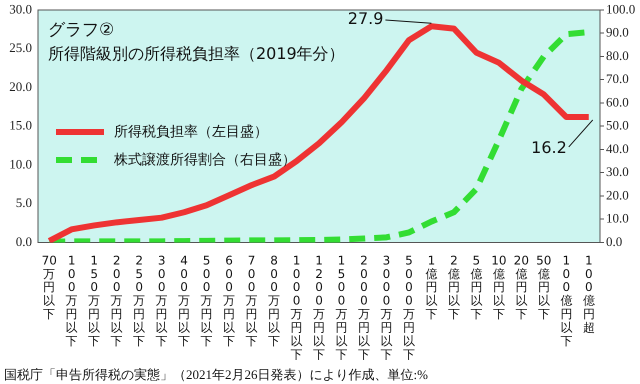 Image resolution: width=640 pixels, height=384 pixels. Describe the element at coordinates (229, 300) in the screenshot. I see `x-tick-label: 600万円以下` at that location.